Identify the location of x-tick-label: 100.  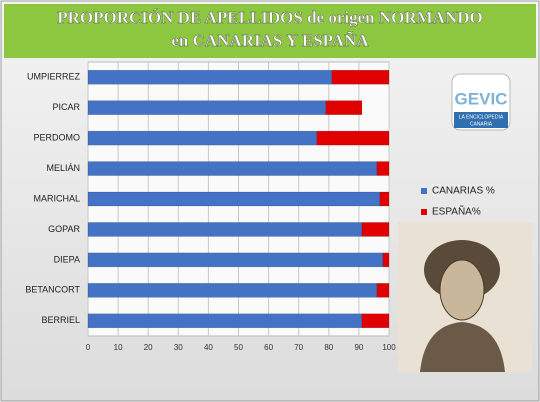
(389, 347).